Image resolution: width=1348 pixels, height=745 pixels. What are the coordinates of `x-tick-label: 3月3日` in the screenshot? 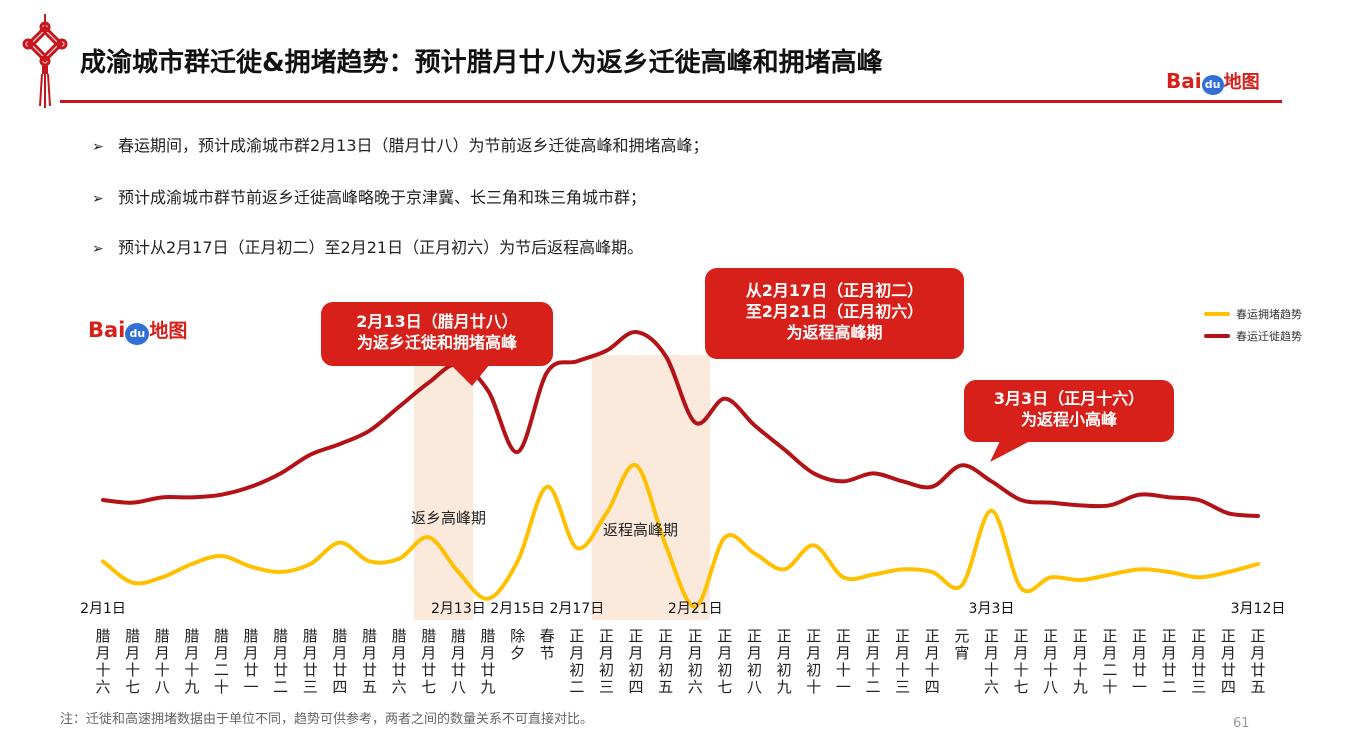 It's located at (991, 609).